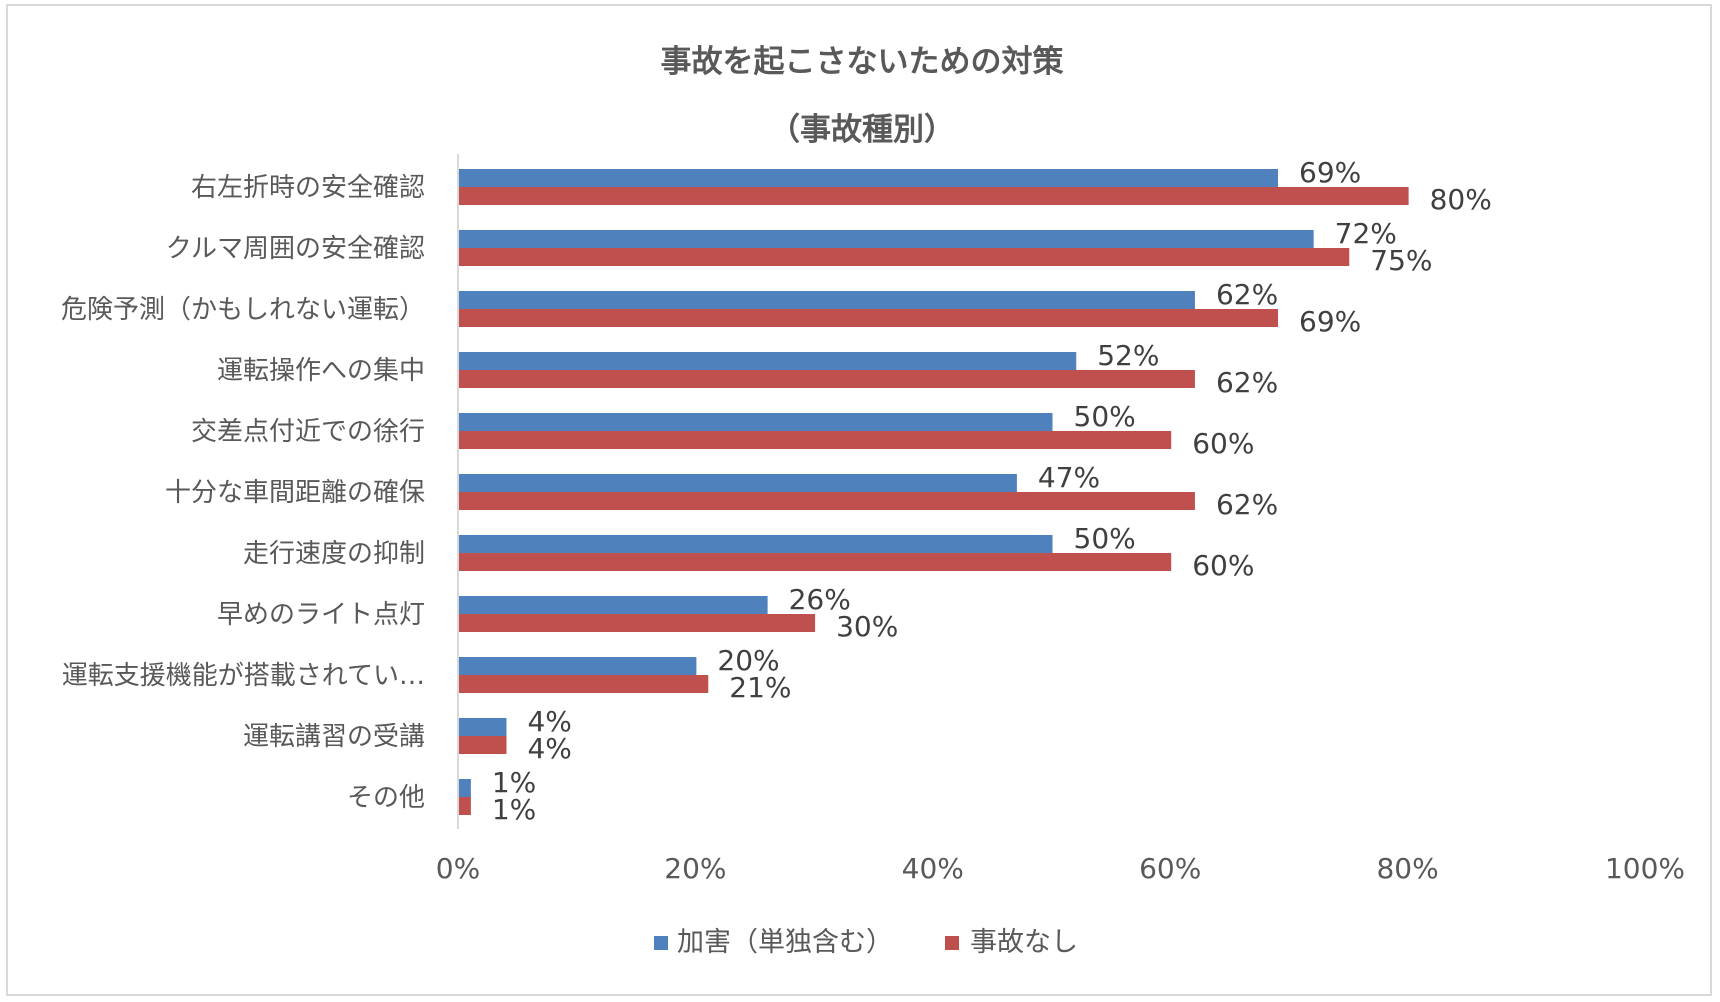 This screenshot has height=1002, width=1720. Describe the element at coordinates (334, 554) in the screenshot. I see `category-label: 走行速度の抑制` at that location.